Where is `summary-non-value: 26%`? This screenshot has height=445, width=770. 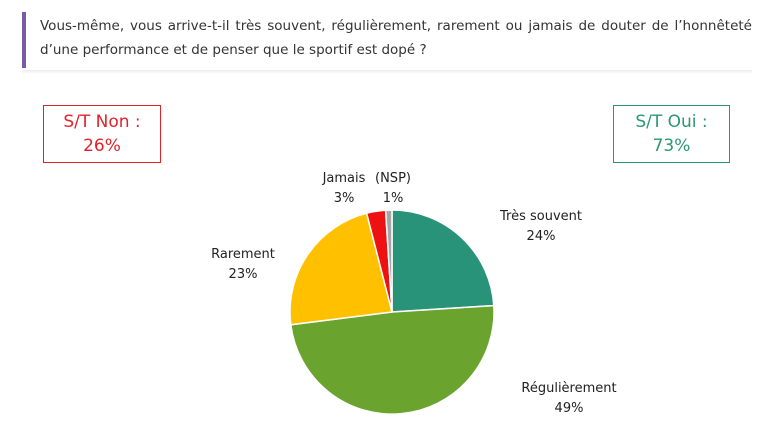 summary-non-value: 26% is located at coordinates (102, 146).